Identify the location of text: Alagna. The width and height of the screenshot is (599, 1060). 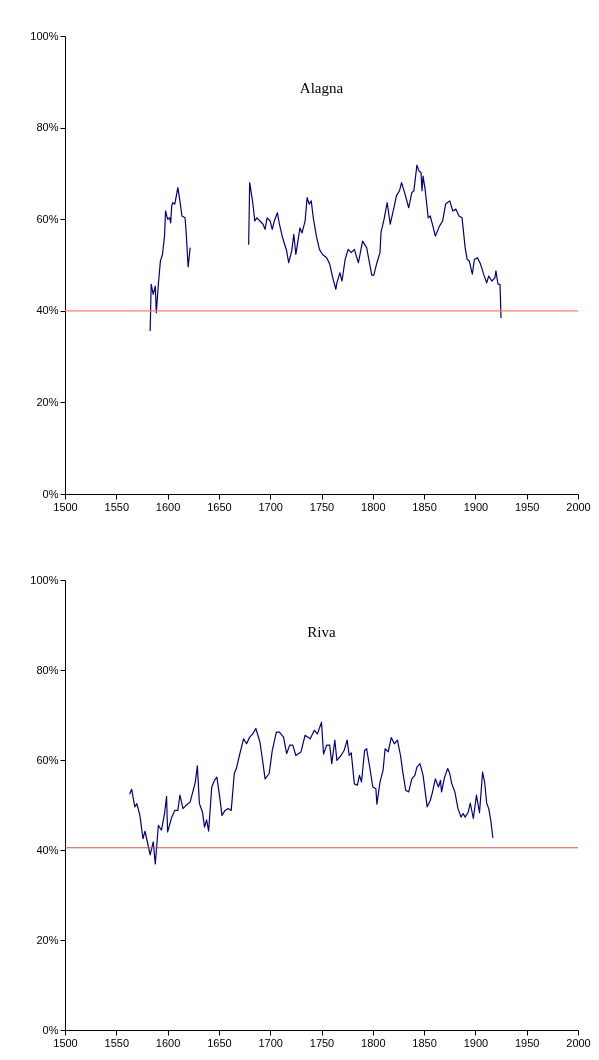
(321, 88).